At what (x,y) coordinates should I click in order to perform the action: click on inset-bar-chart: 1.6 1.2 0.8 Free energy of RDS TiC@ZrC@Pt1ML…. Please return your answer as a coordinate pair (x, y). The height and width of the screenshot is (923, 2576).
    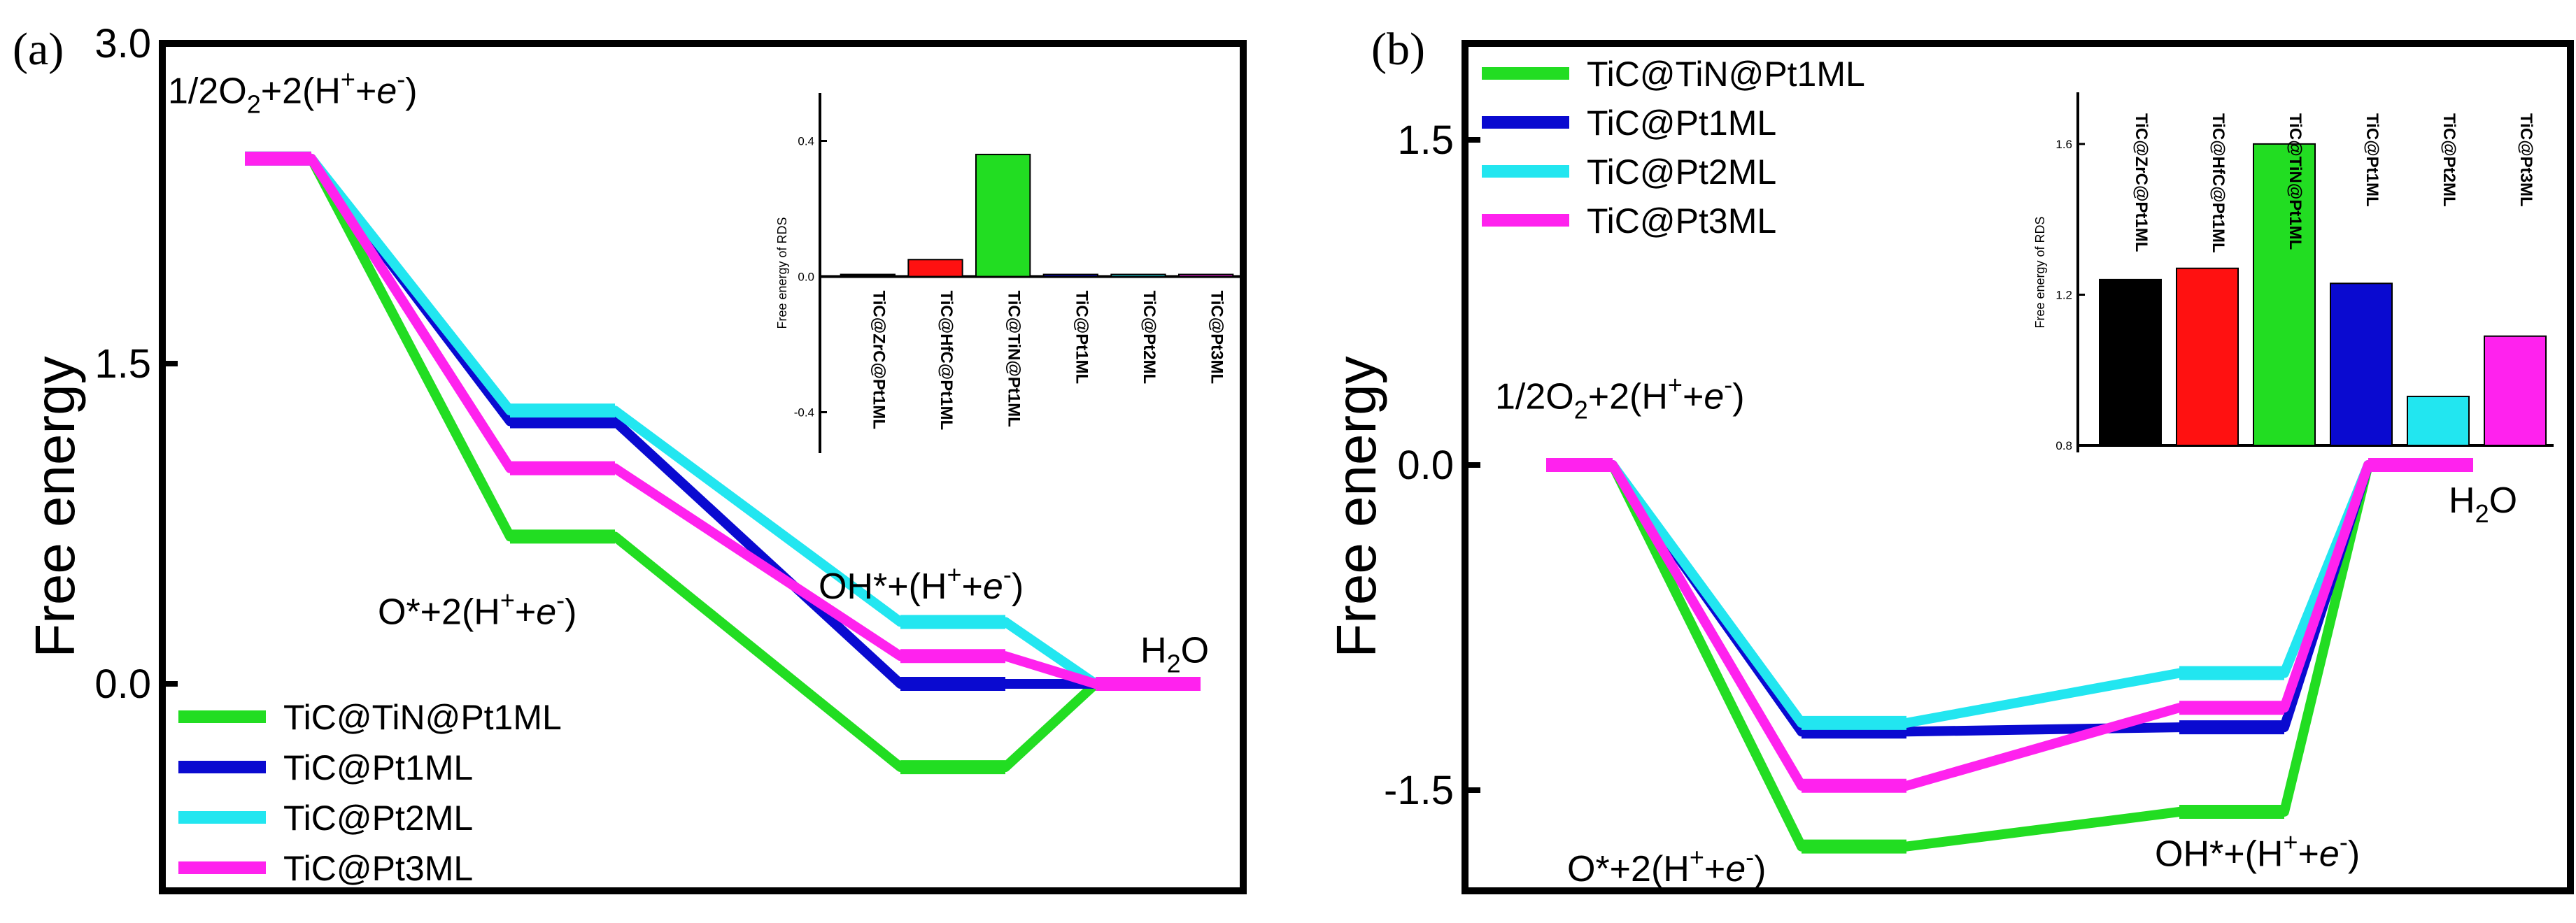
    Looking at the image, I should click on (2293, 272).